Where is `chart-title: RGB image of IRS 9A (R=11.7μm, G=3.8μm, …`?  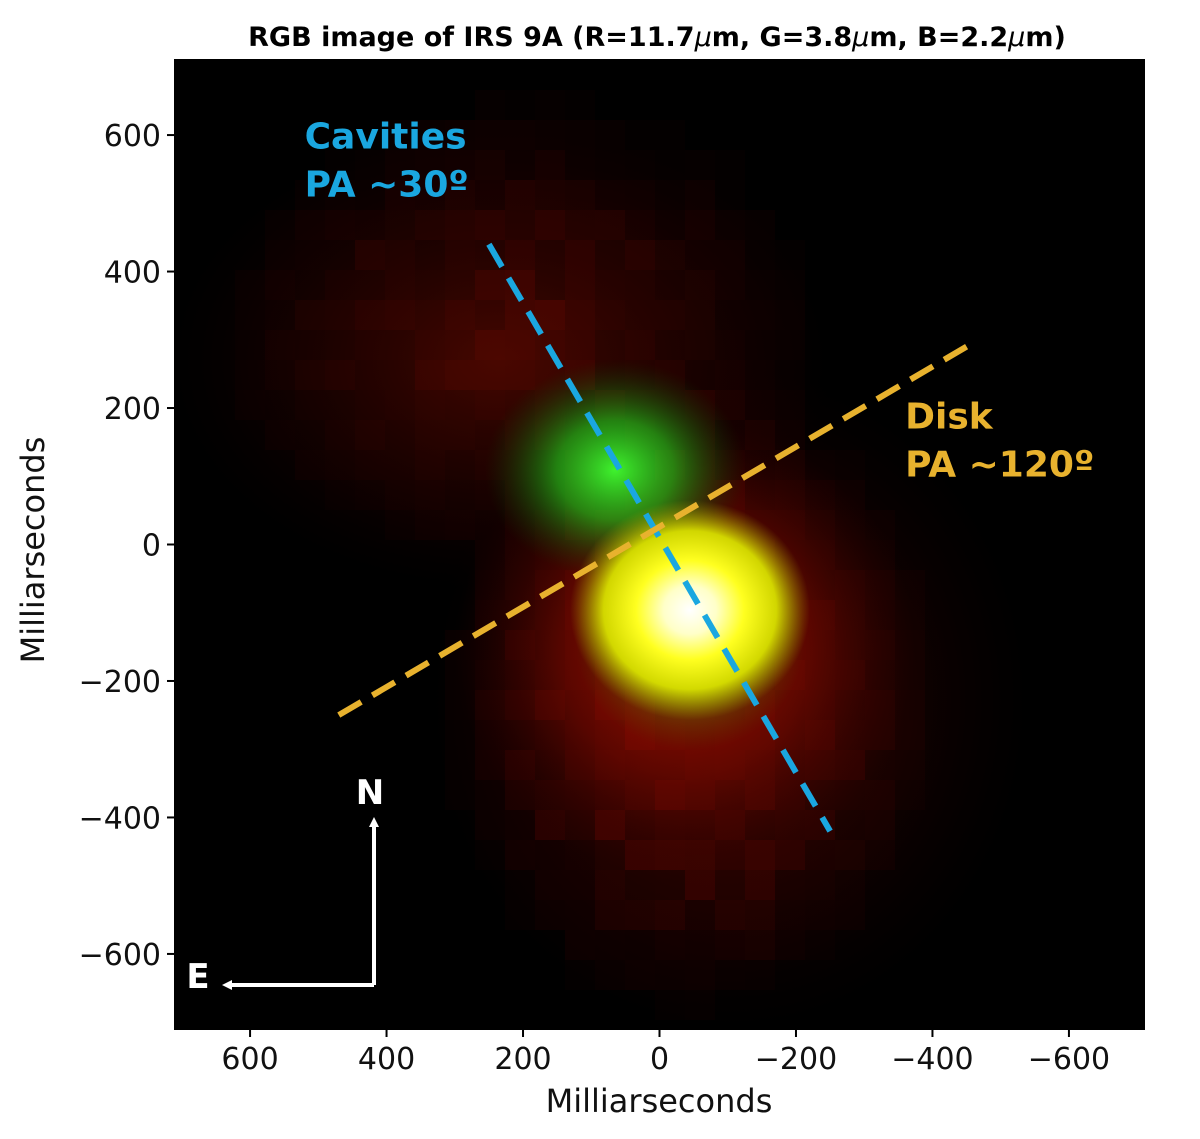 chart-title: RGB image of IRS 9A (R=11.7μm, G=3.8μm, … is located at coordinates (657, 37).